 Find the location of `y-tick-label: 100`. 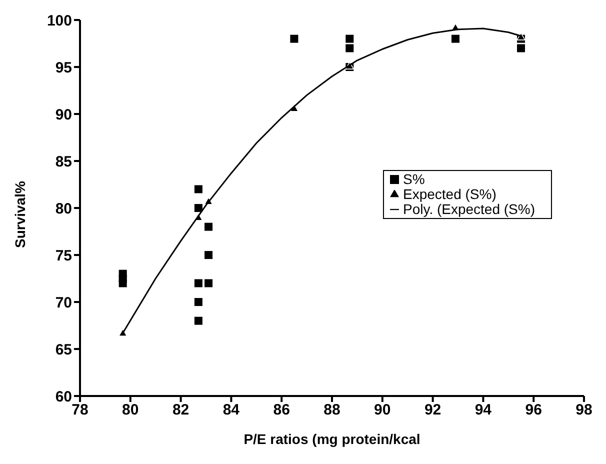

y-tick-label: 100 is located at coordinates (59, 21).